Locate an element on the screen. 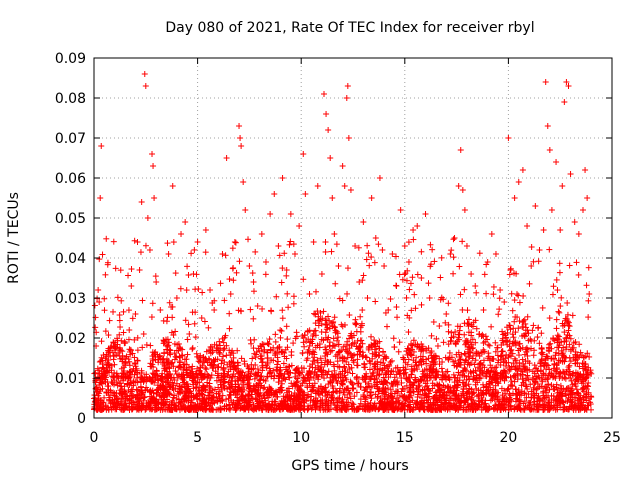 This screenshot has height=480, width=640. y-tick-label: 0 is located at coordinates (81, 419).